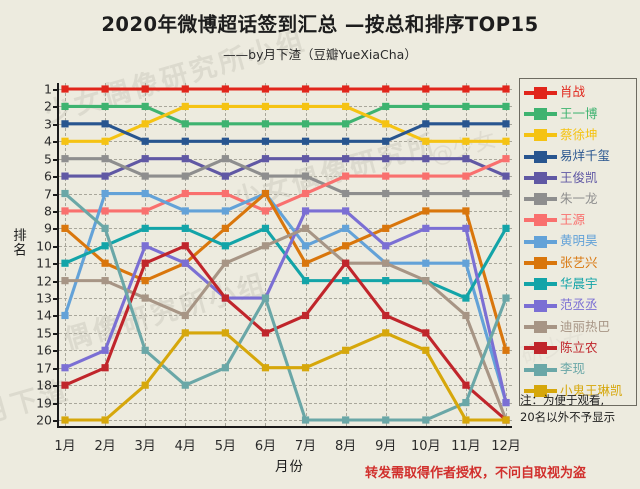 This screenshot has width=640, height=489. Describe the element at coordinates (579, 284) in the screenshot. I see `legend-item-华晨宇: 华晨宇` at that location.